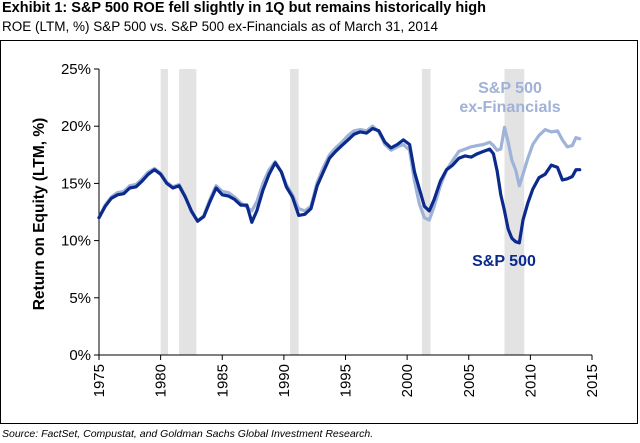 The height and width of the screenshot is (443, 640). What do you see at coordinates (76, 183) in the screenshot?
I see `y-tick-label: 15%` at bounding box center [76, 183].